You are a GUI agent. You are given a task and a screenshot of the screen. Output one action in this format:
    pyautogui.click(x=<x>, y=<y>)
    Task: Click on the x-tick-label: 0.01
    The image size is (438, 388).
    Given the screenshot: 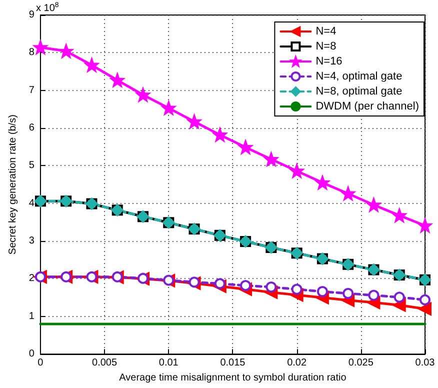 What is the action you would take?
    pyautogui.click(x=168, y=363)
    